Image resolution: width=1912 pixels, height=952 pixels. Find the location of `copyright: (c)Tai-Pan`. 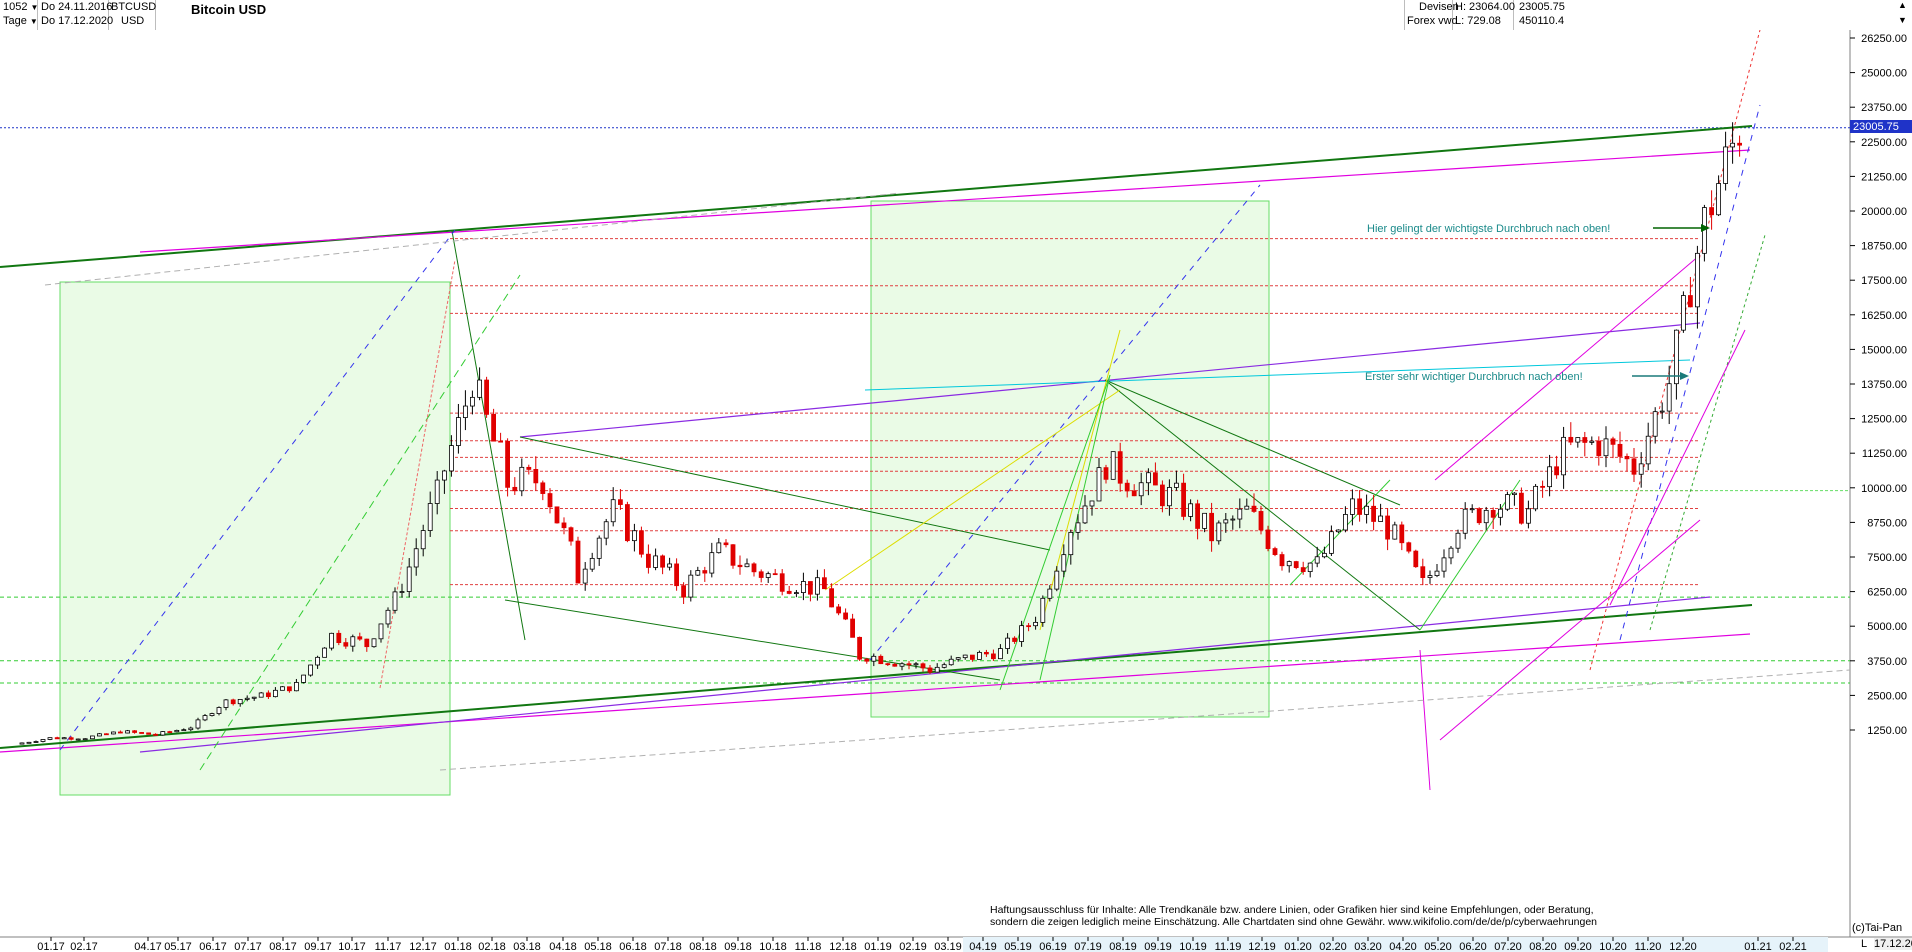

copyright: (c)Tai-Pan is located at coordinates (1877, 928).